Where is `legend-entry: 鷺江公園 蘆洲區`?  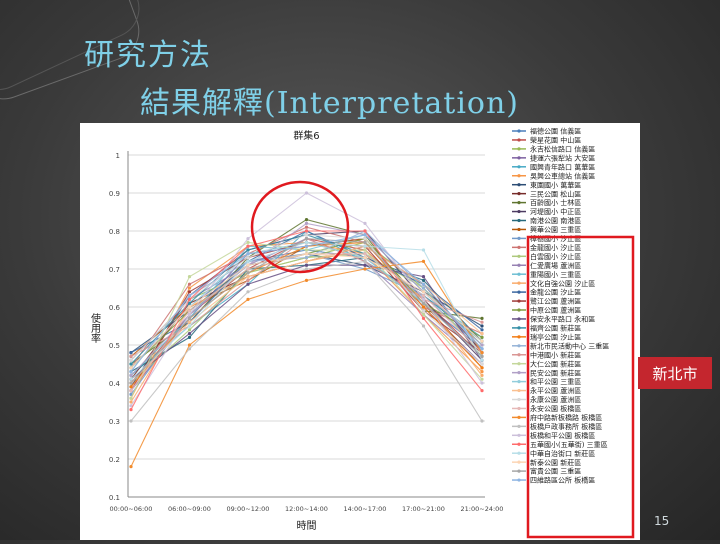
legend-entry: 鷺江公園 蘆洲區 is located at coordinates (555, 301).